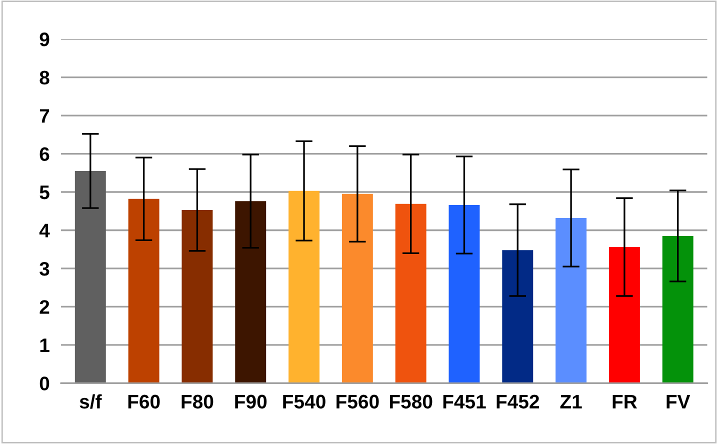 The height and width of the screenshot is (444, 718). Describe the element at coordinates (45, 307) in the screenshot. I see `y-tick-label: 2` at that location.